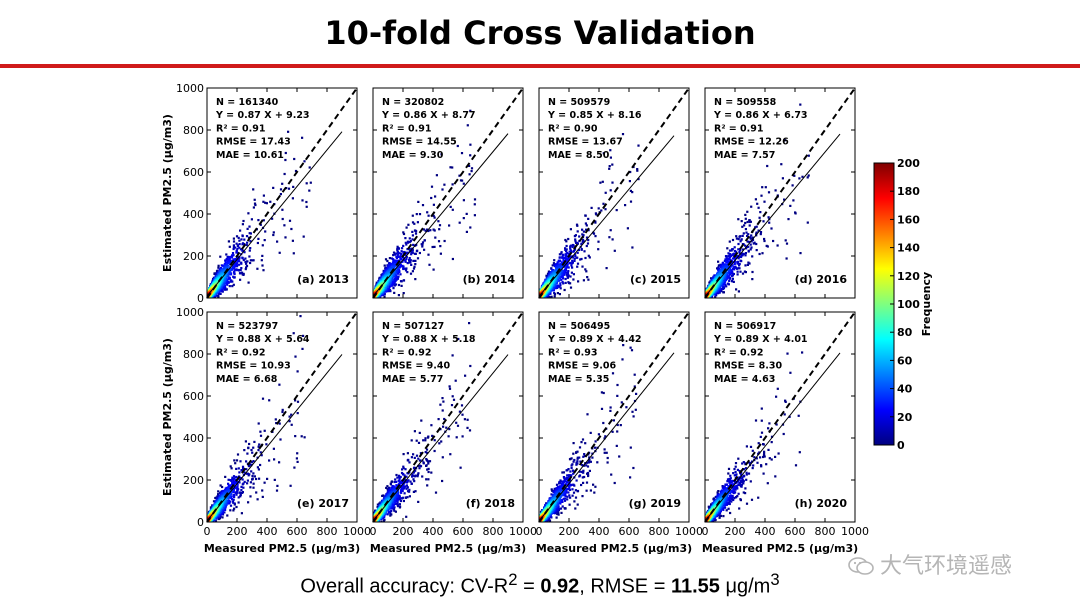 The image size is (1080, 608). I want to click on stat-n: N = 161340, so click(247, 102).